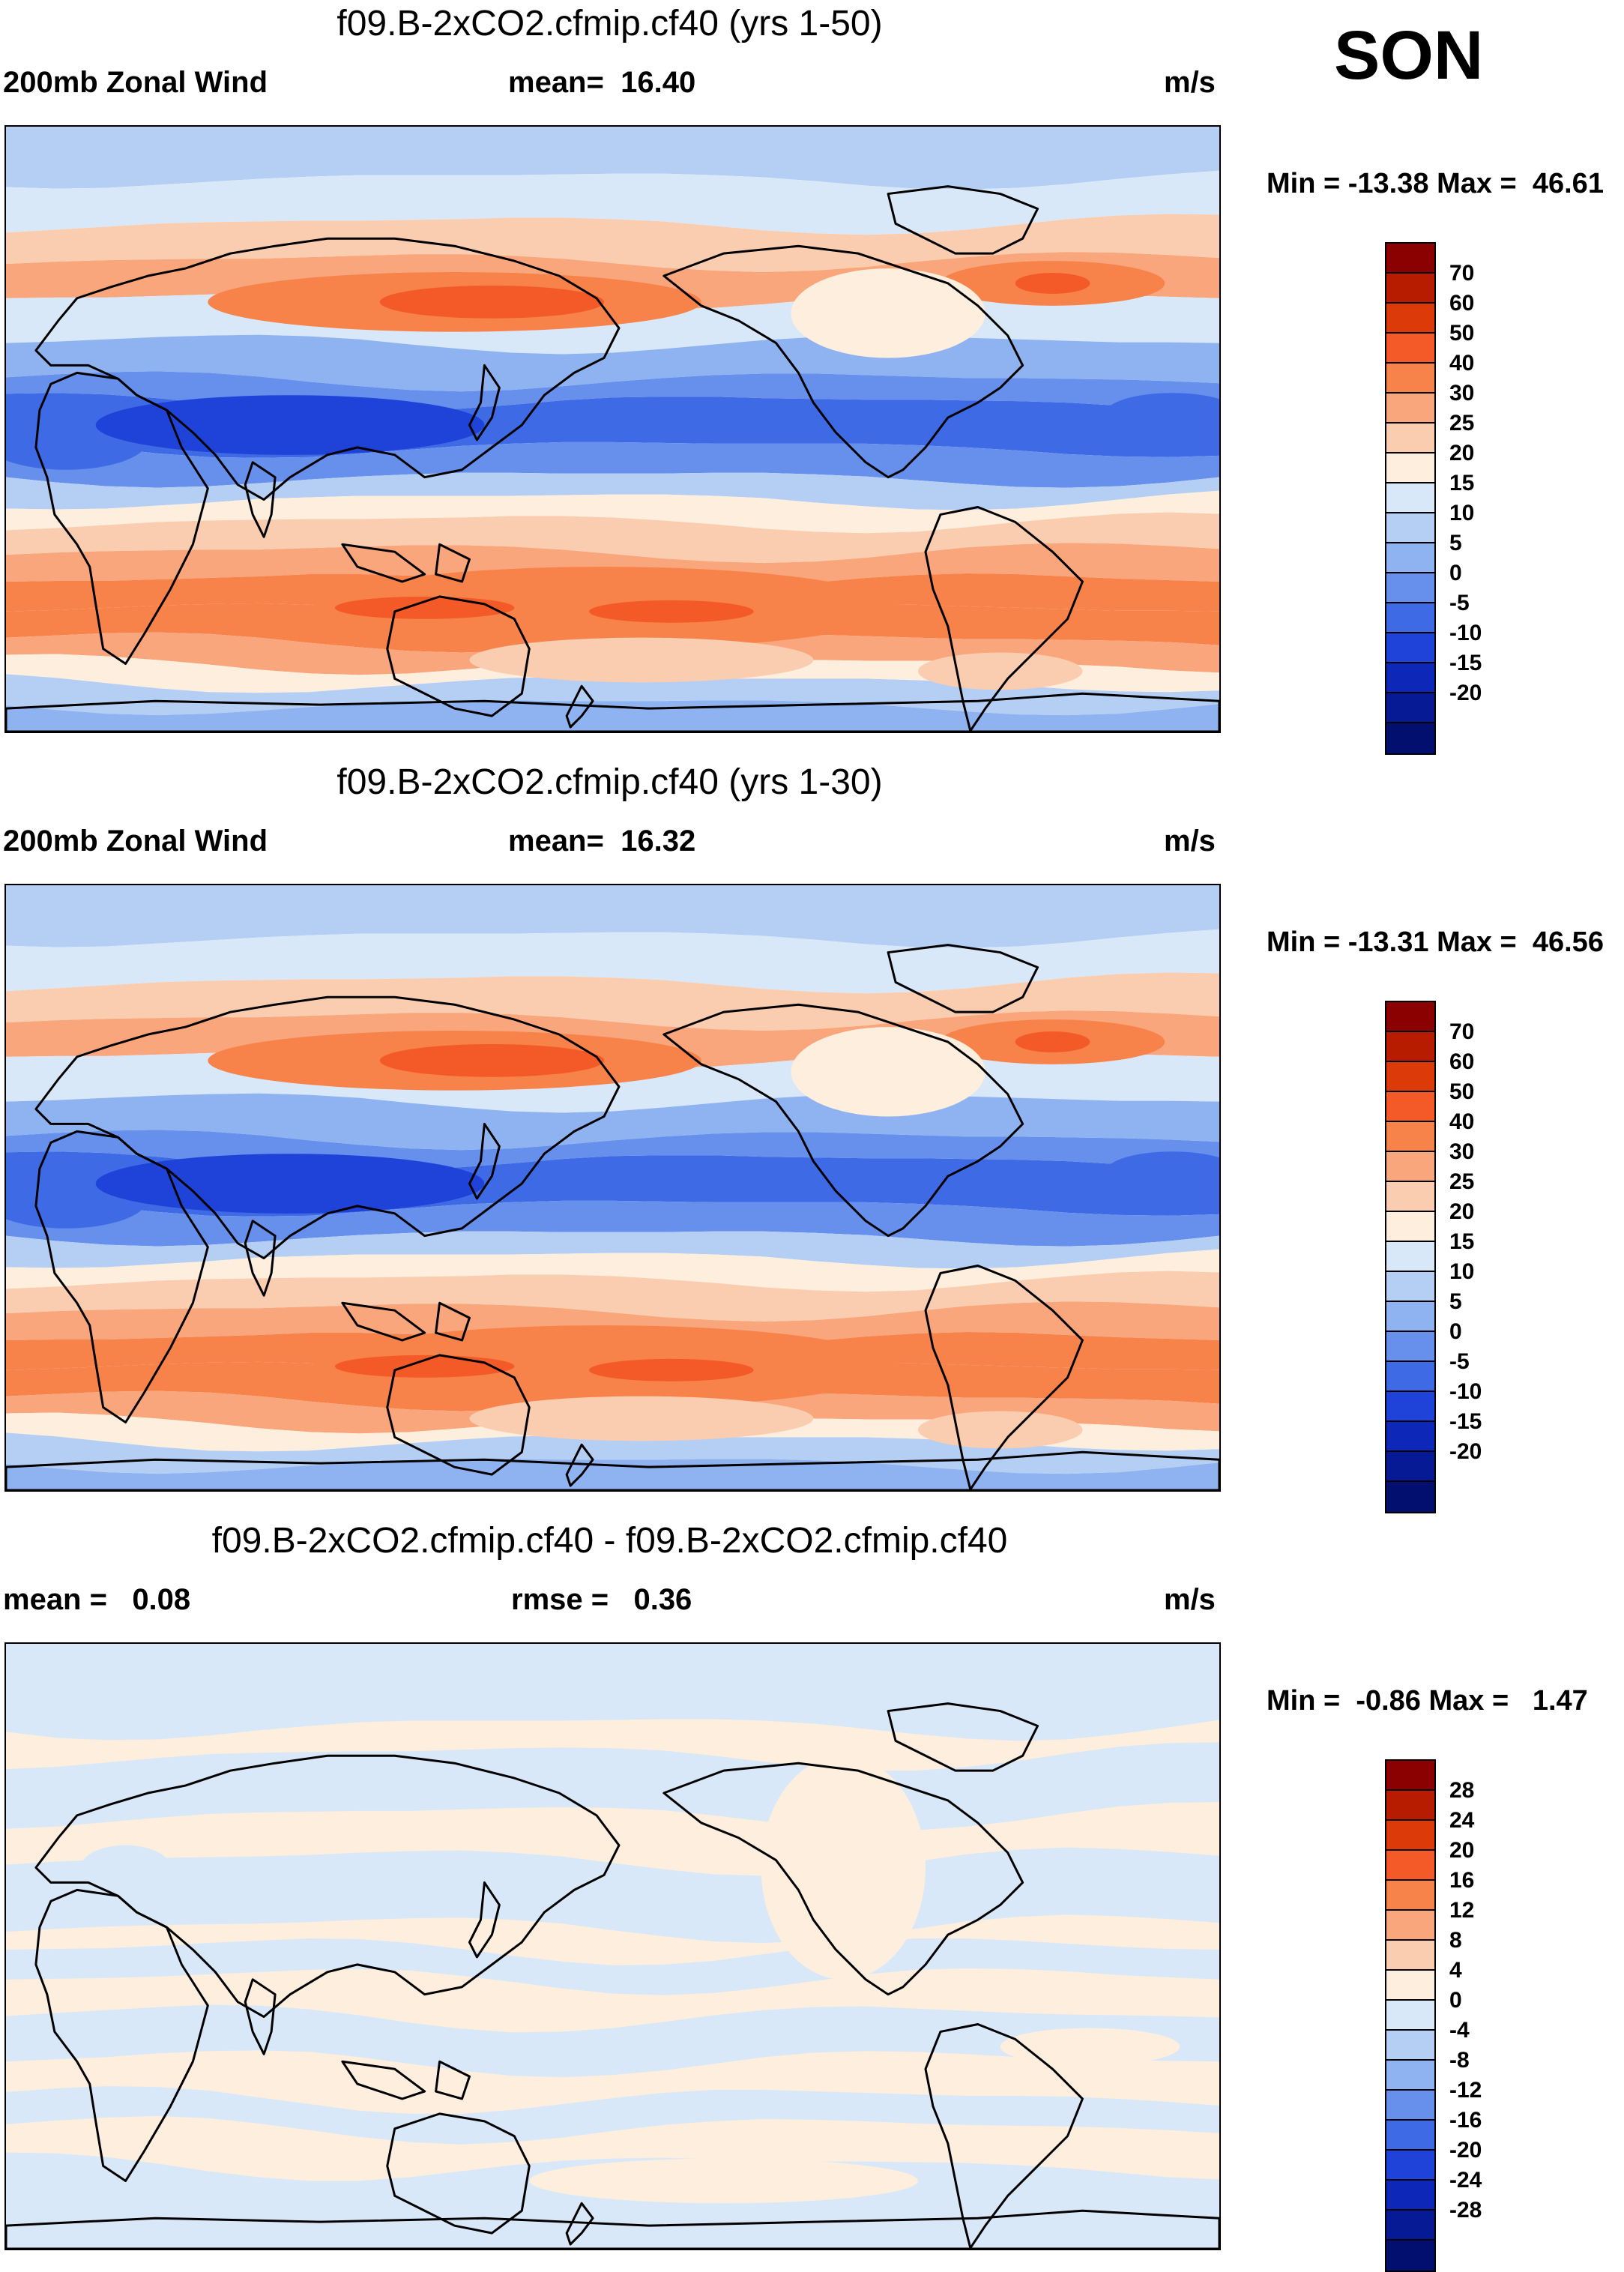  Describe the element at coordinates (290, 1184) in the screenshot. I see `indian-ocean-easterlies` at that location.